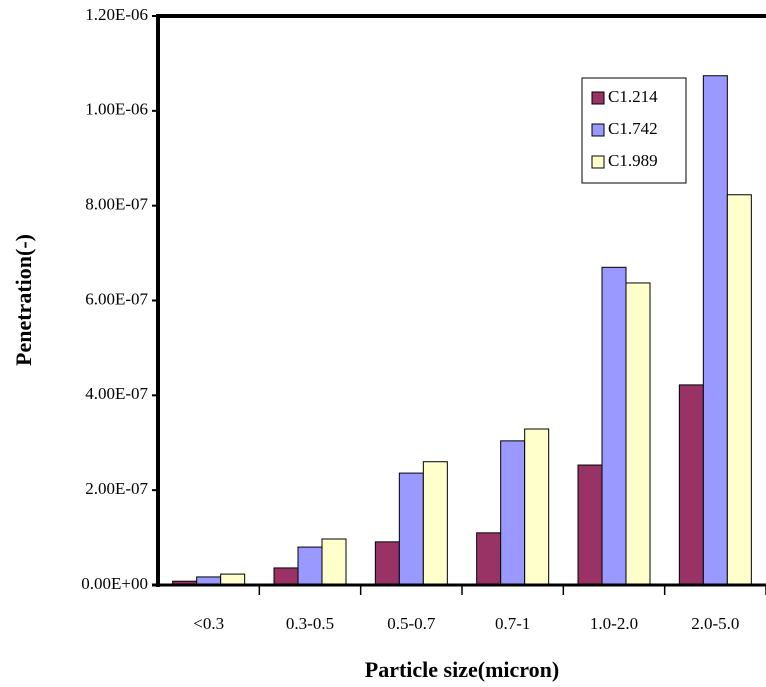 The image size is (766, 687). I want to click on legend-label: C1.989, so click(633, 160).